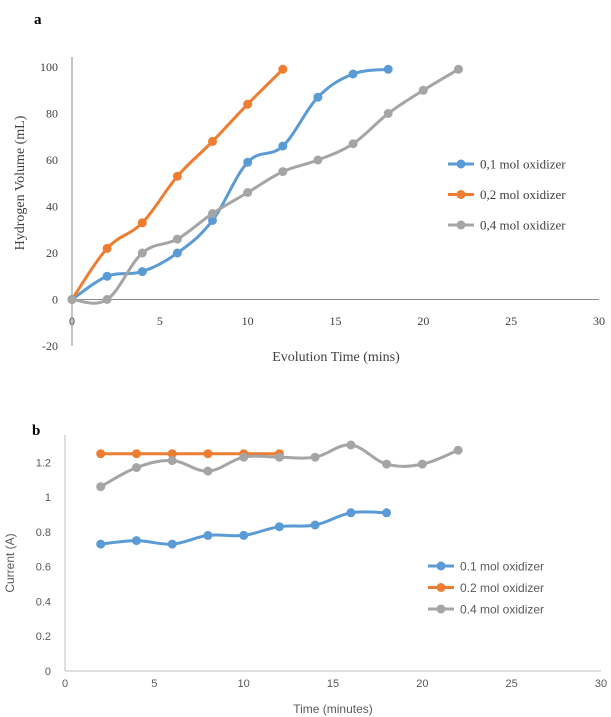 This screenshot has height=717, width=611. Describe the element at coordinates (502, 588) in the screenshot. I see `legend-label: 0.2 mol oxidizer` at that location.